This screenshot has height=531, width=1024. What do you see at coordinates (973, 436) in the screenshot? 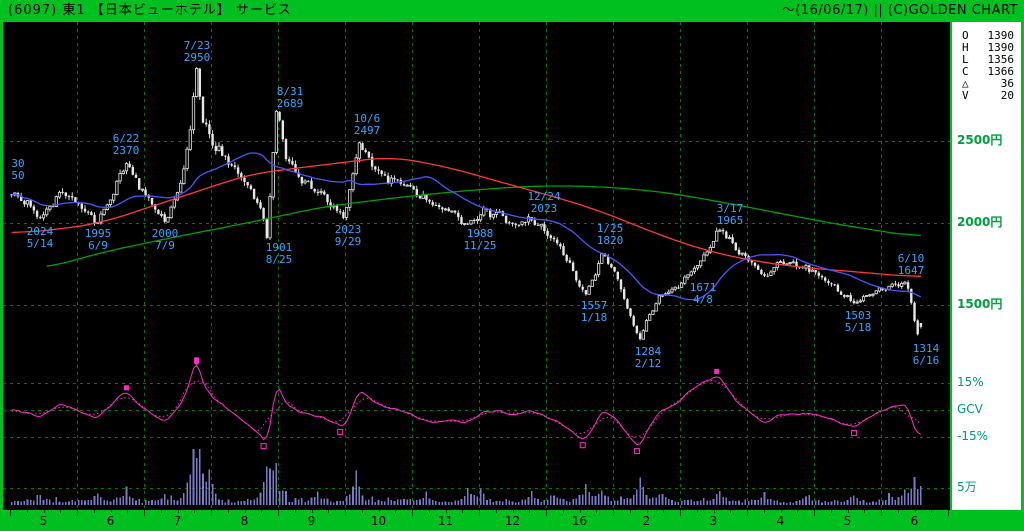
I see `oscillator-axis-label: -15%` at bounding box center [973, 436].